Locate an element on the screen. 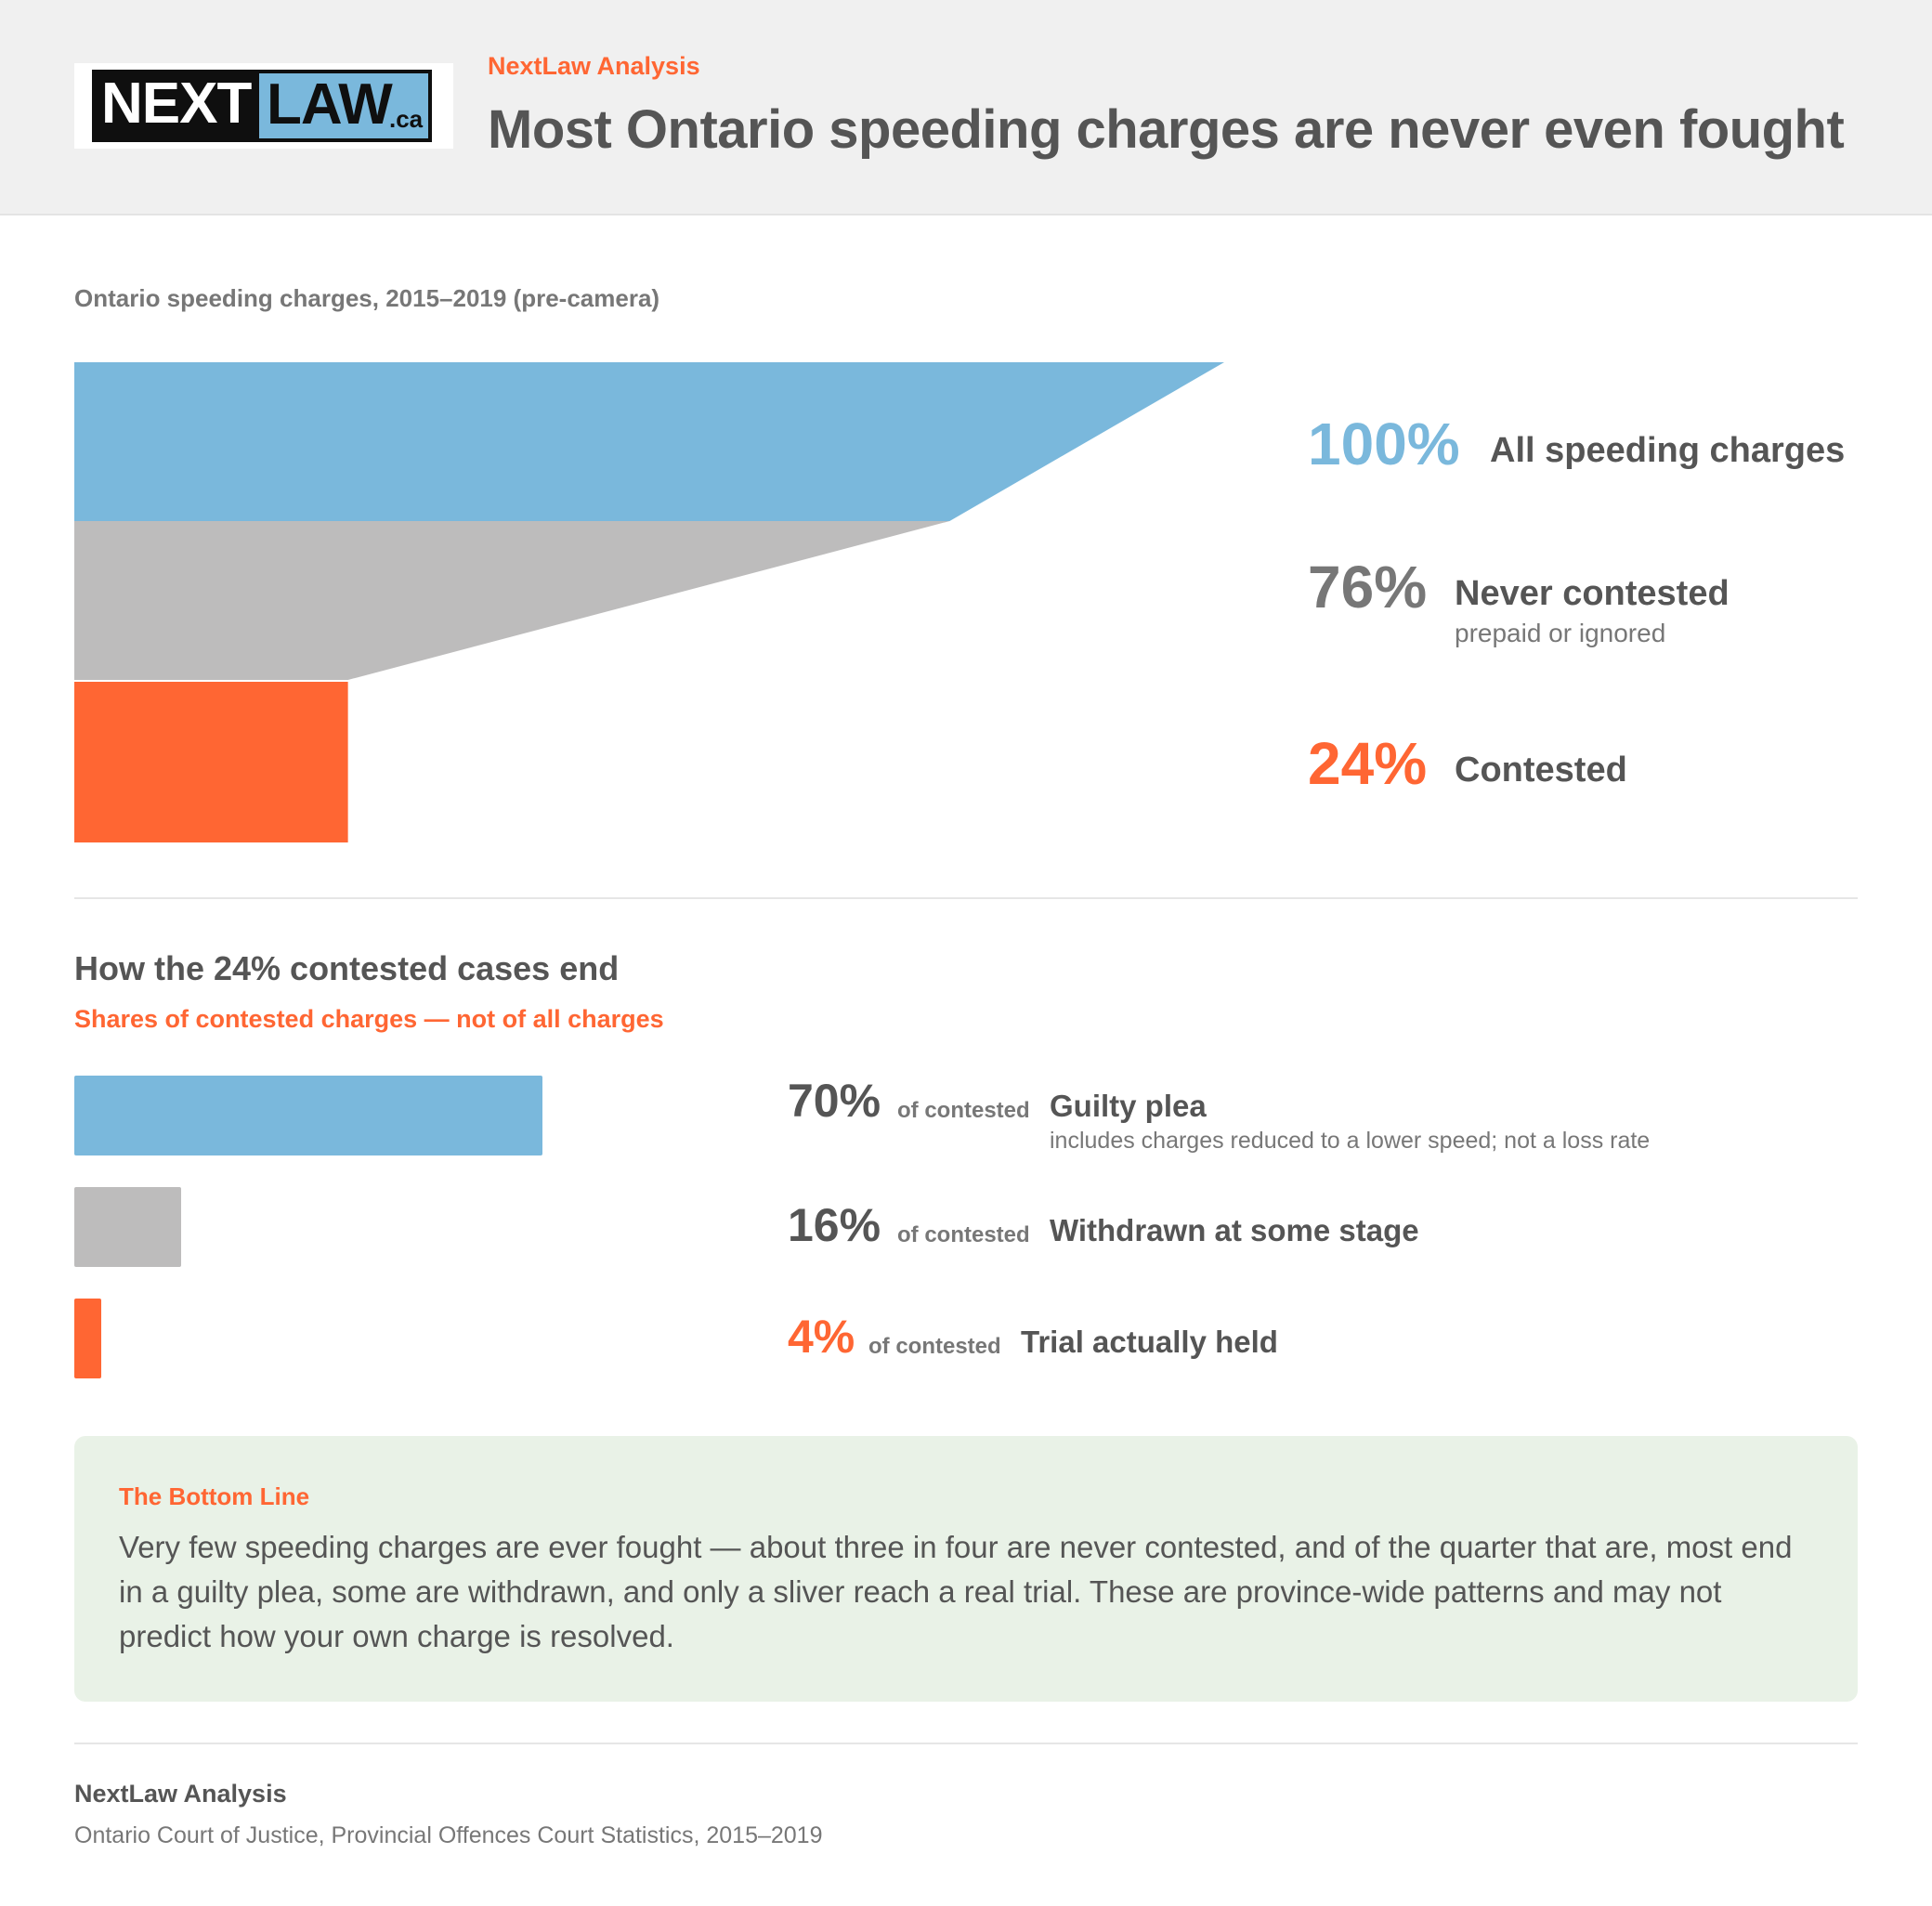 The height and width of the screenshot is (1906, 1932). funnel-segment-never-contested is located at coordinates (512, 600).